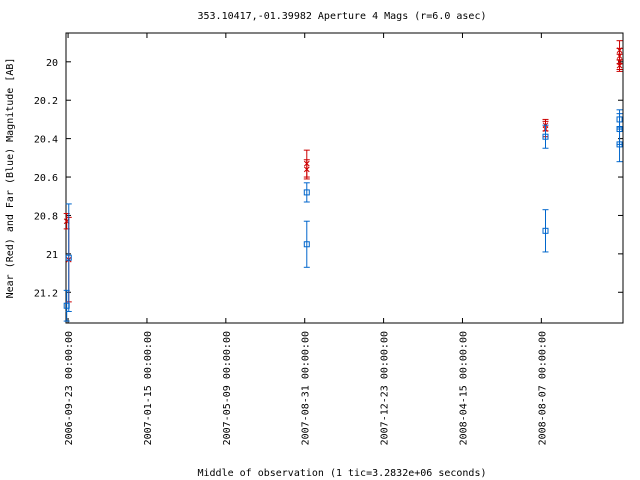 Image resolution: width=640 pixels, height=480 pixels. I want to click on x-tick-label: 2006-09-23 00:00:00, so click(69, 388).